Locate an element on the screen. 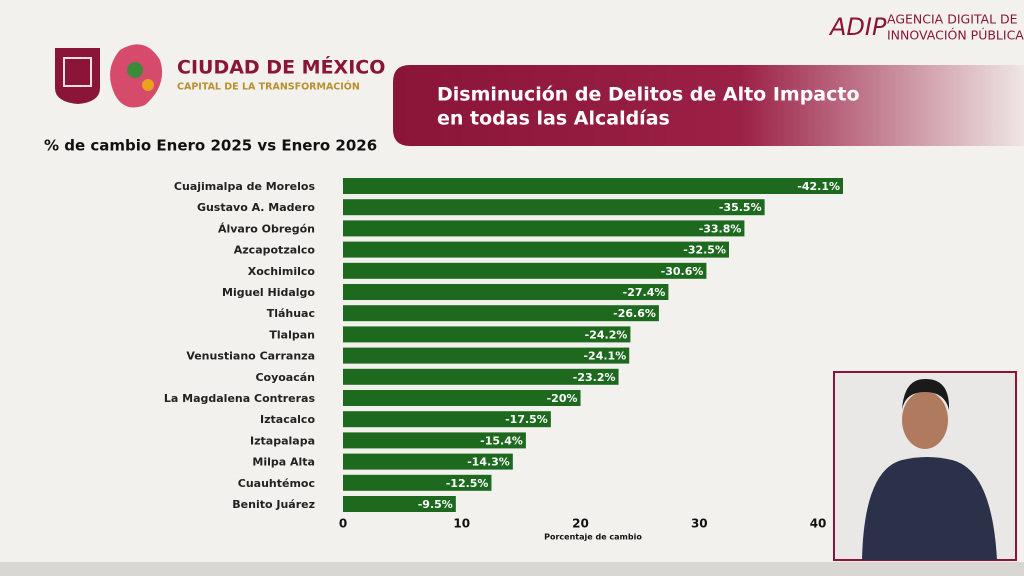 The image size is (1024, 576). y-tick-label: Venustiano Carranza is located at coordinates (250, 356).